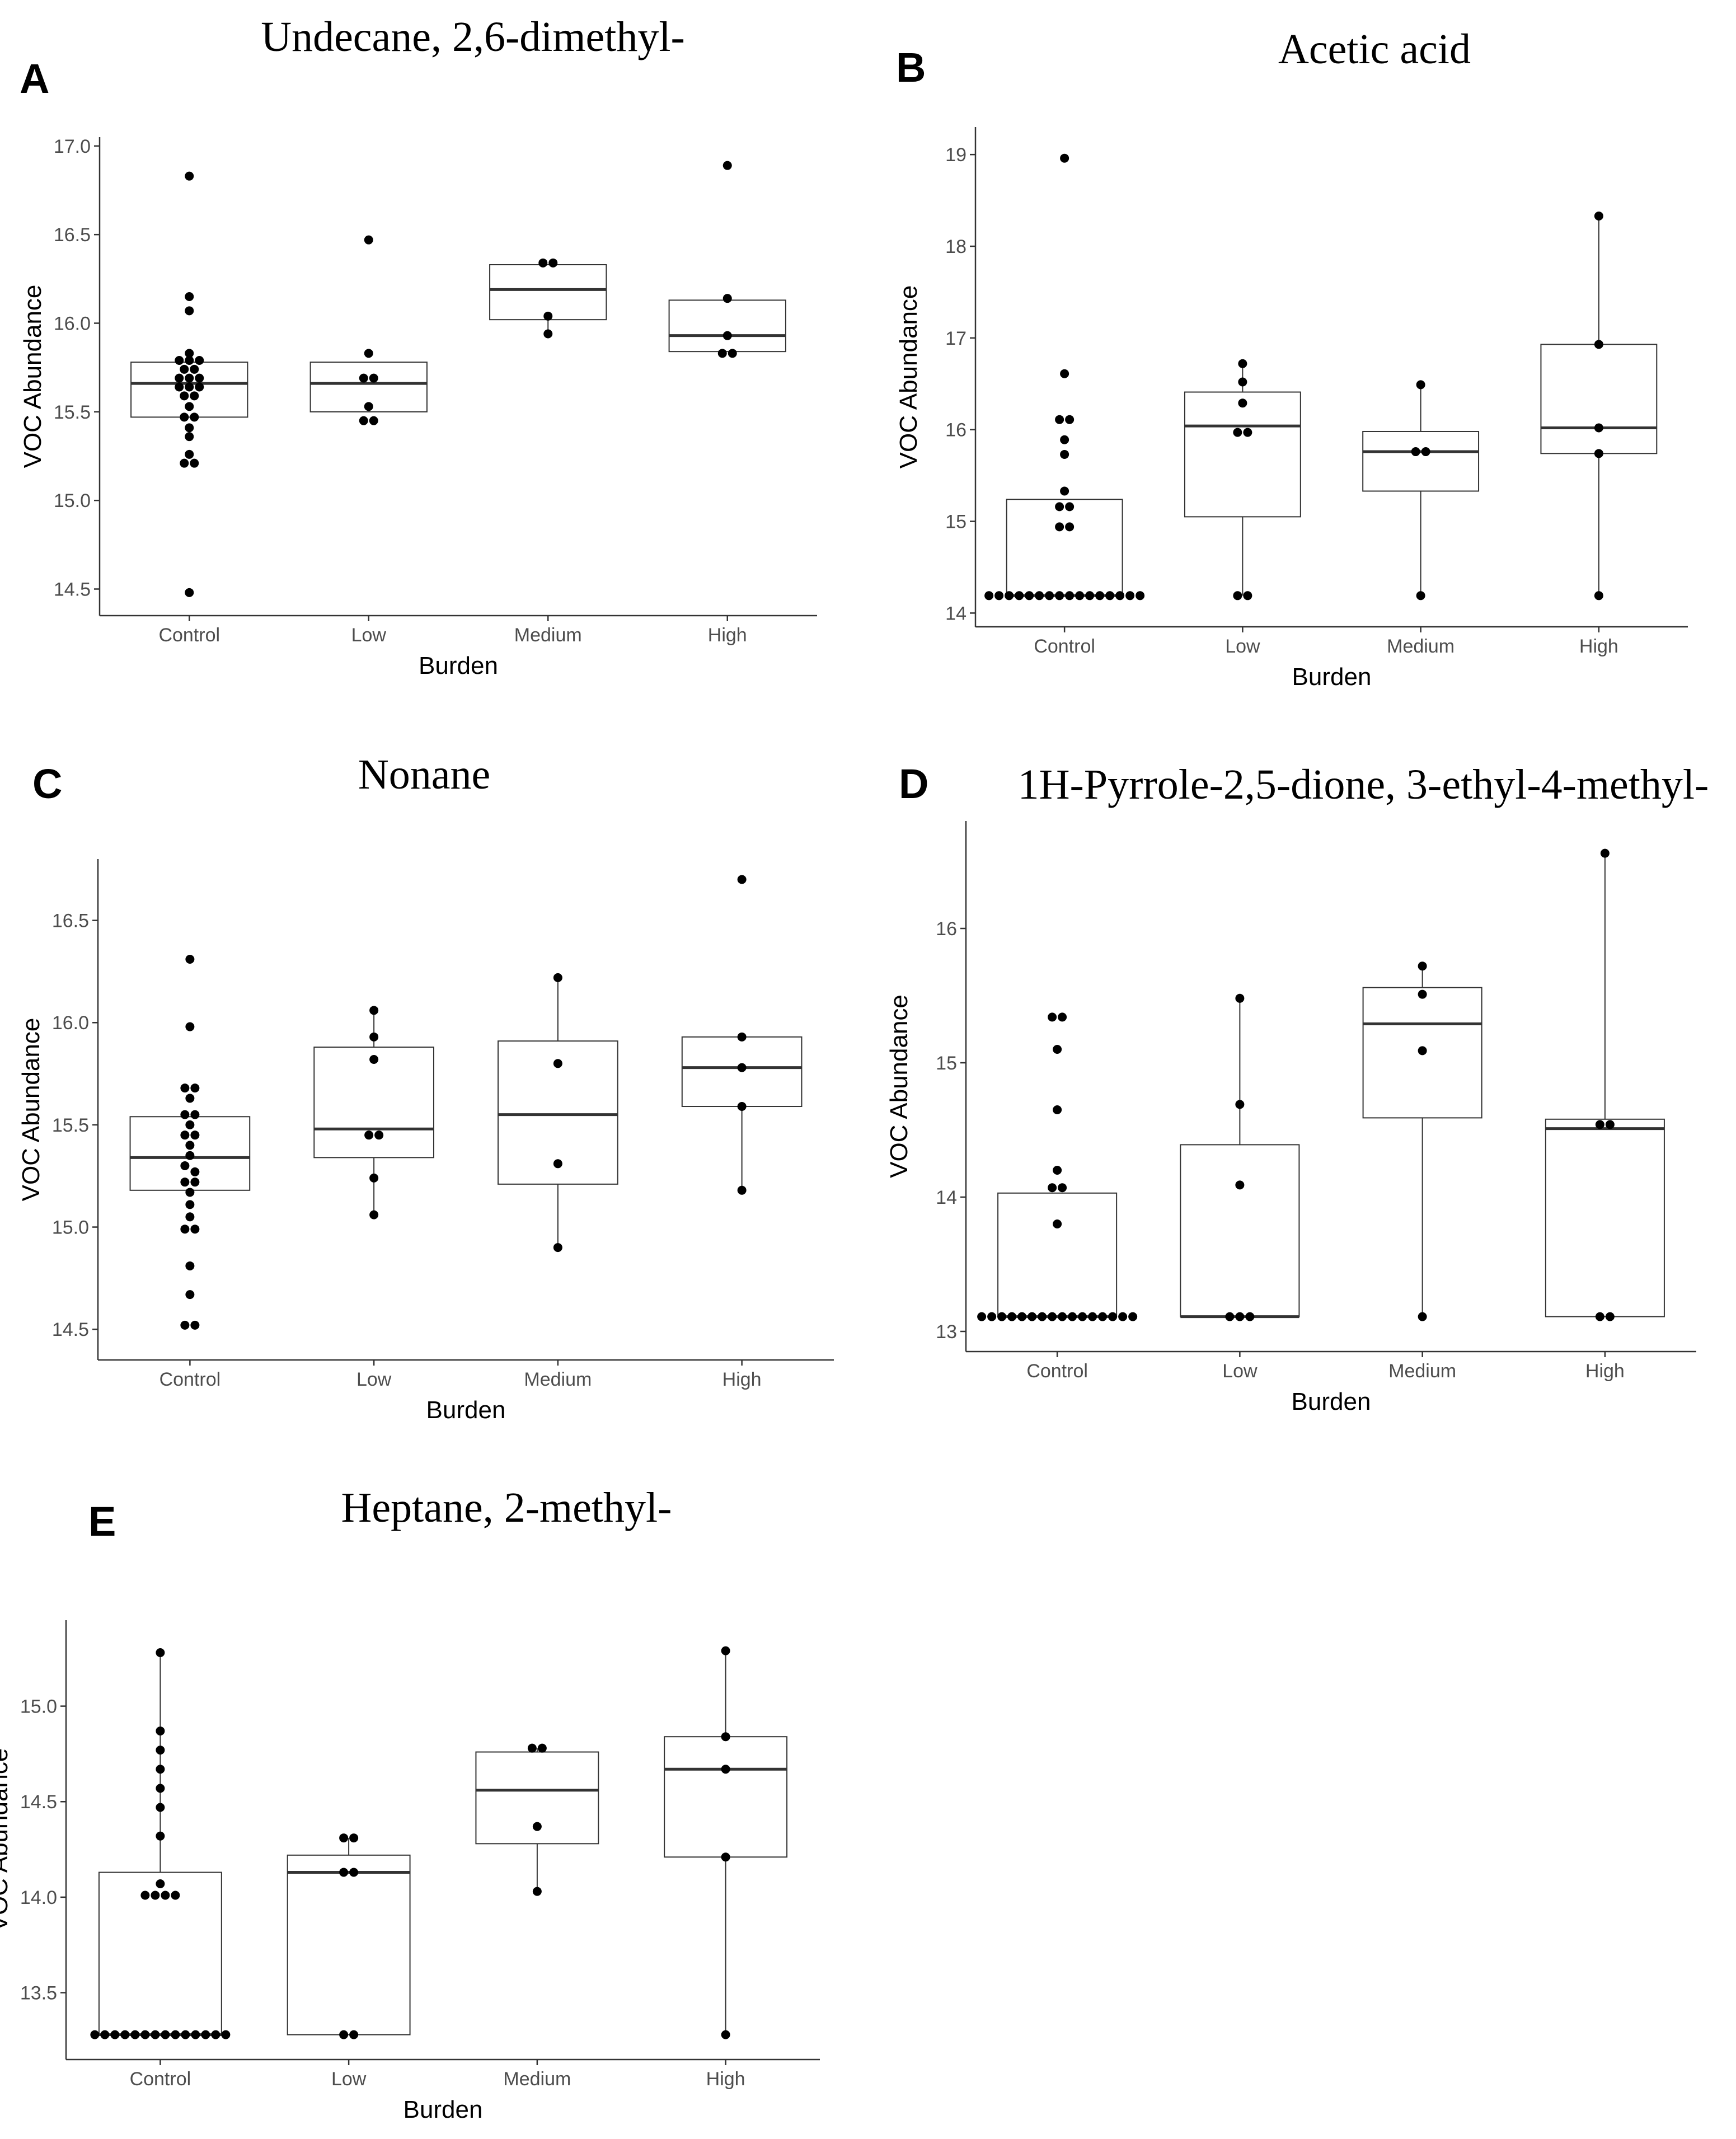 Image resolution: width=1736 pixels, height=2139 pixels. What do you see at coordinates (1374, 49) in the screenshot?
I see `chart-title-b: Acetic acid` at bounding box center [1374, 49].